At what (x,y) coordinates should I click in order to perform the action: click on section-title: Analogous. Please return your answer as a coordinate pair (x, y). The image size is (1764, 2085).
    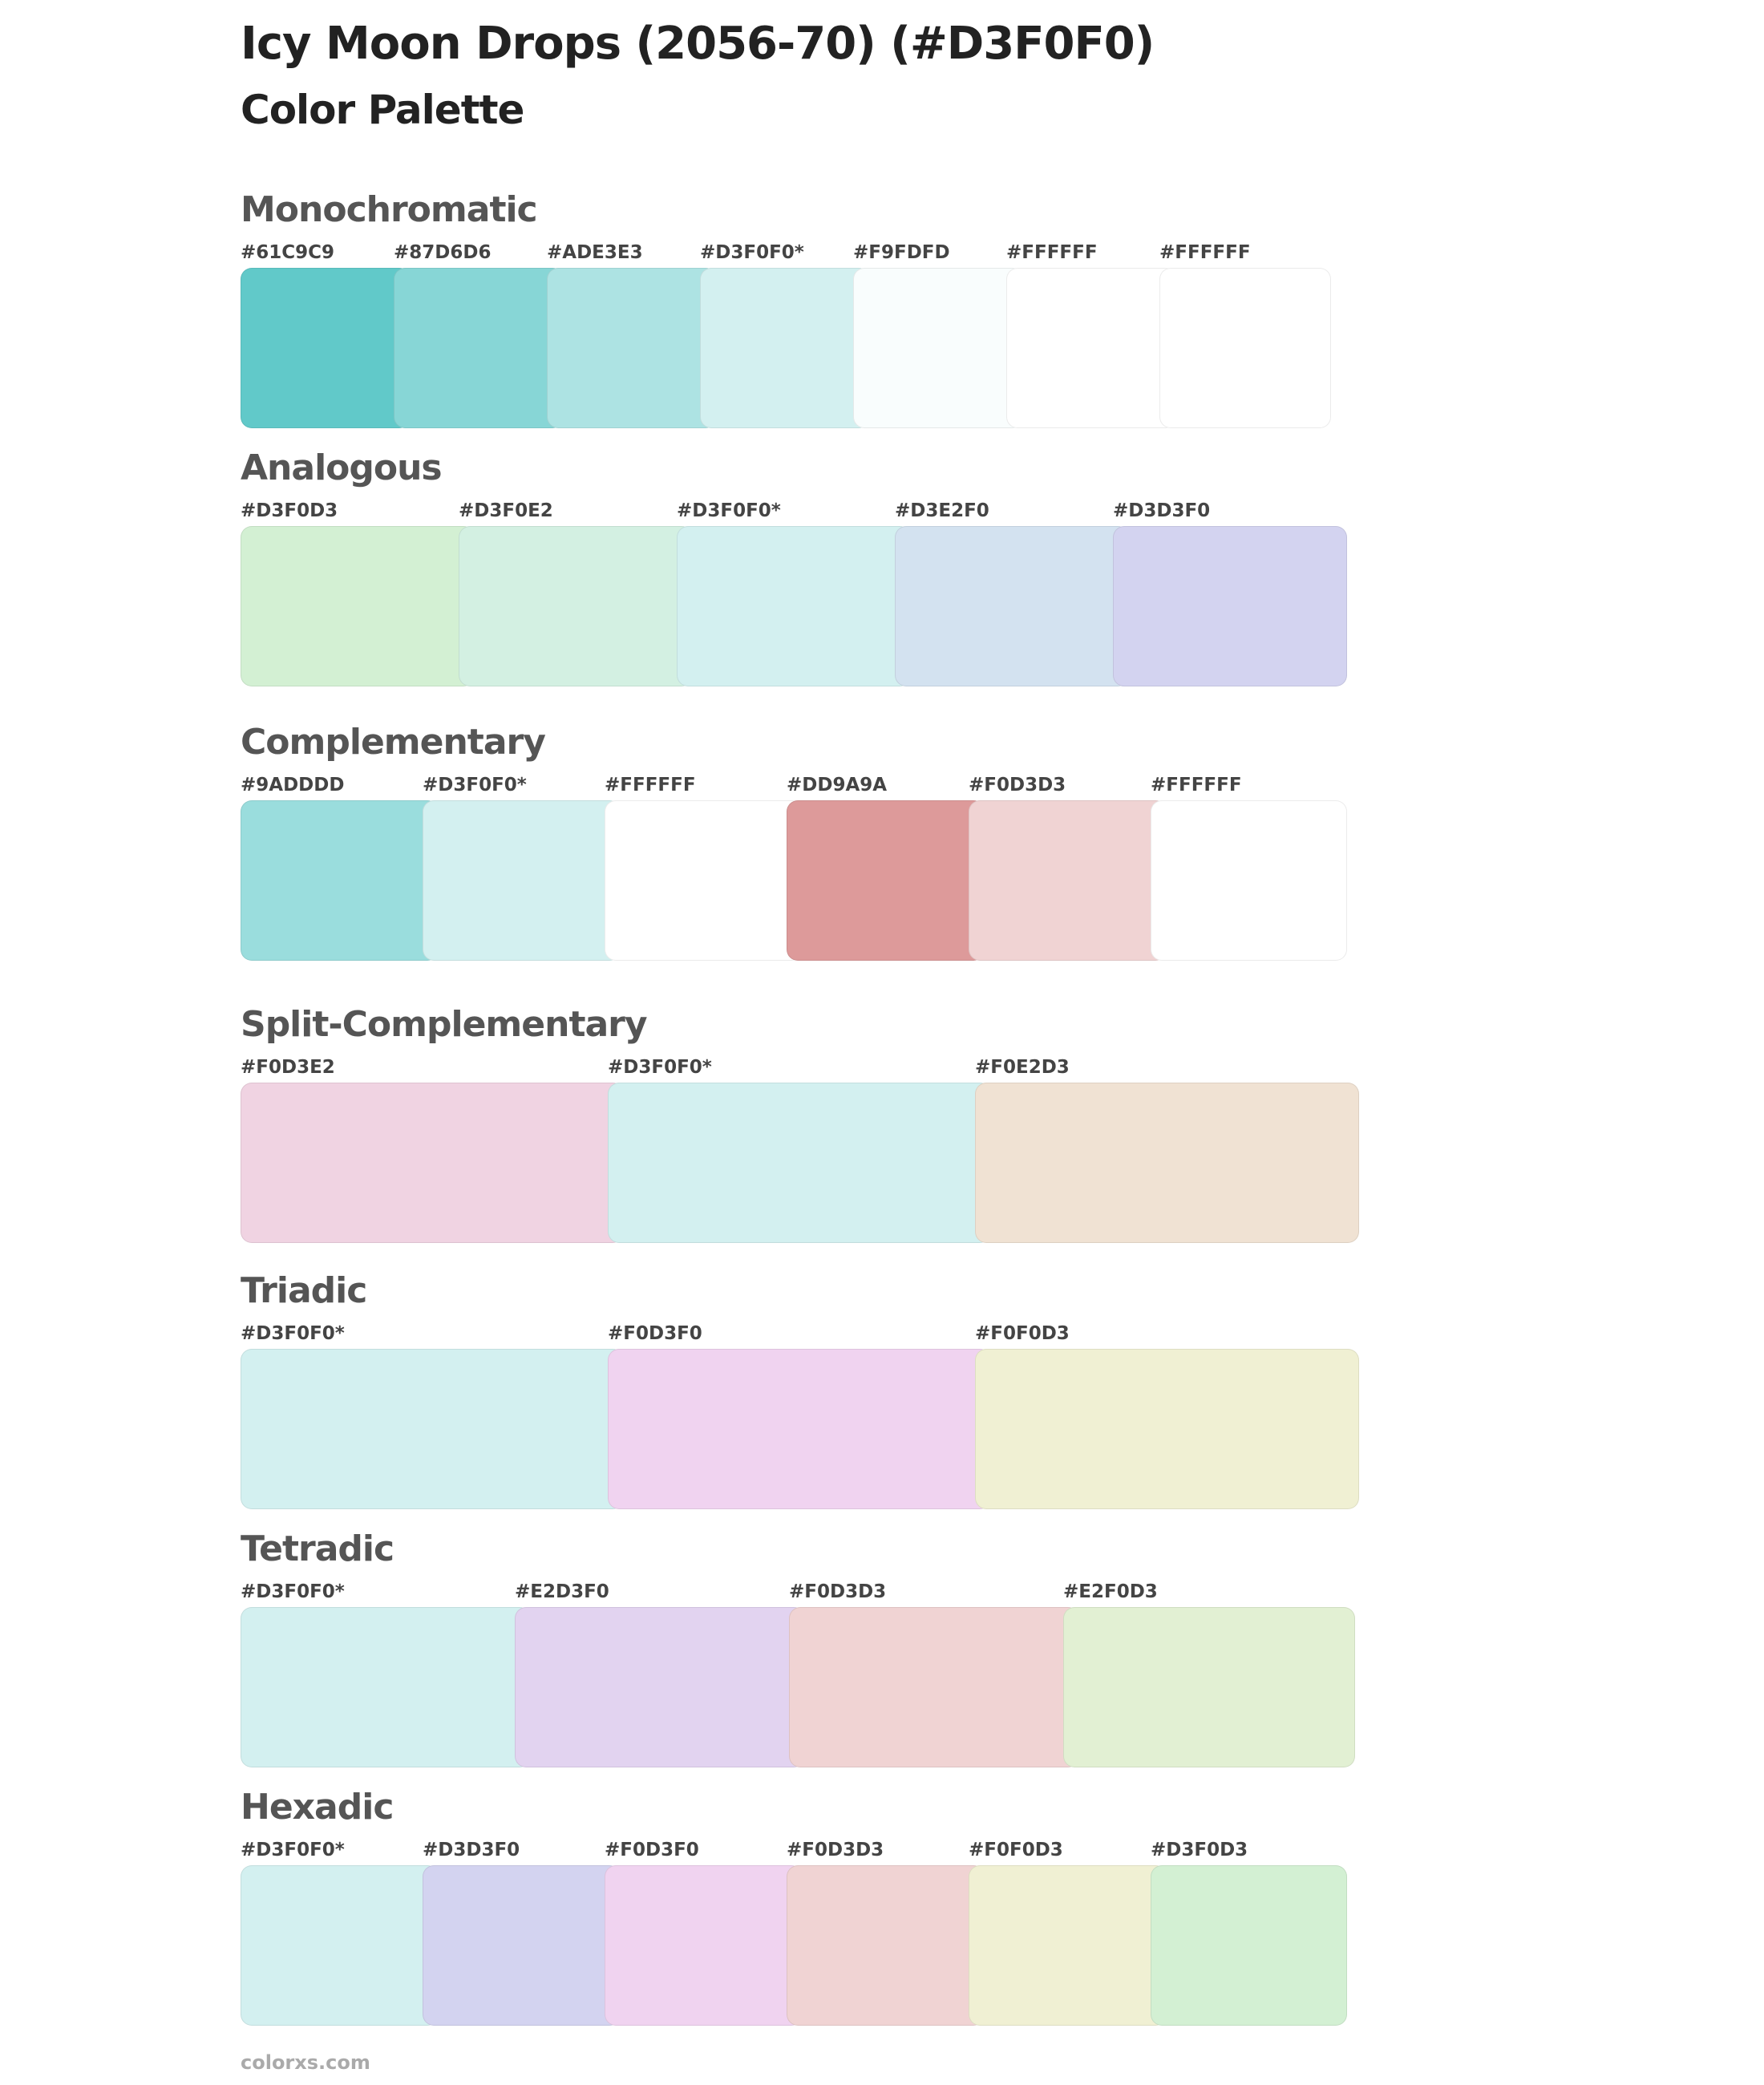
    Looking at the image, I should click on (342, 467).